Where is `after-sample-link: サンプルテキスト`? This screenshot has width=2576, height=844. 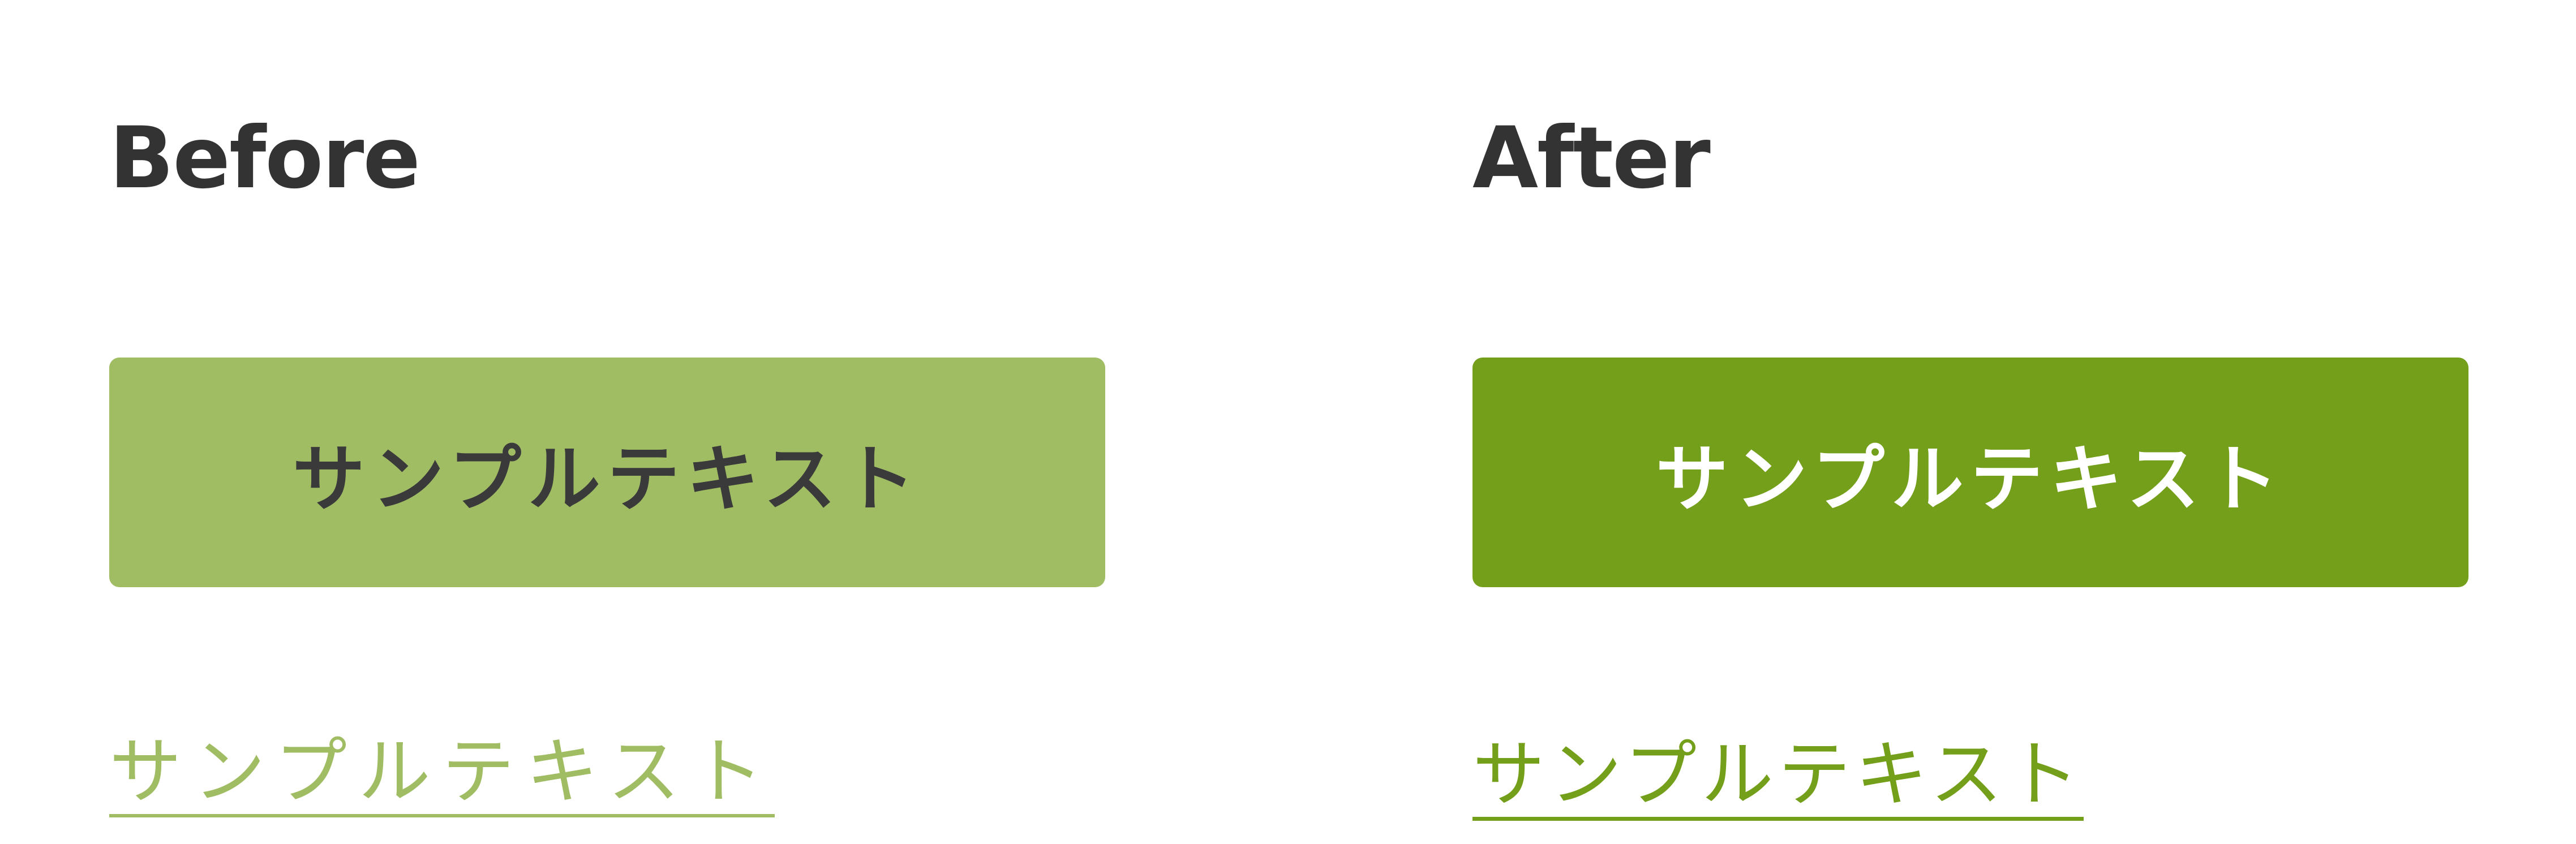
after-sample-link: サンプルテキスト is located at coordinates (1778, 778).